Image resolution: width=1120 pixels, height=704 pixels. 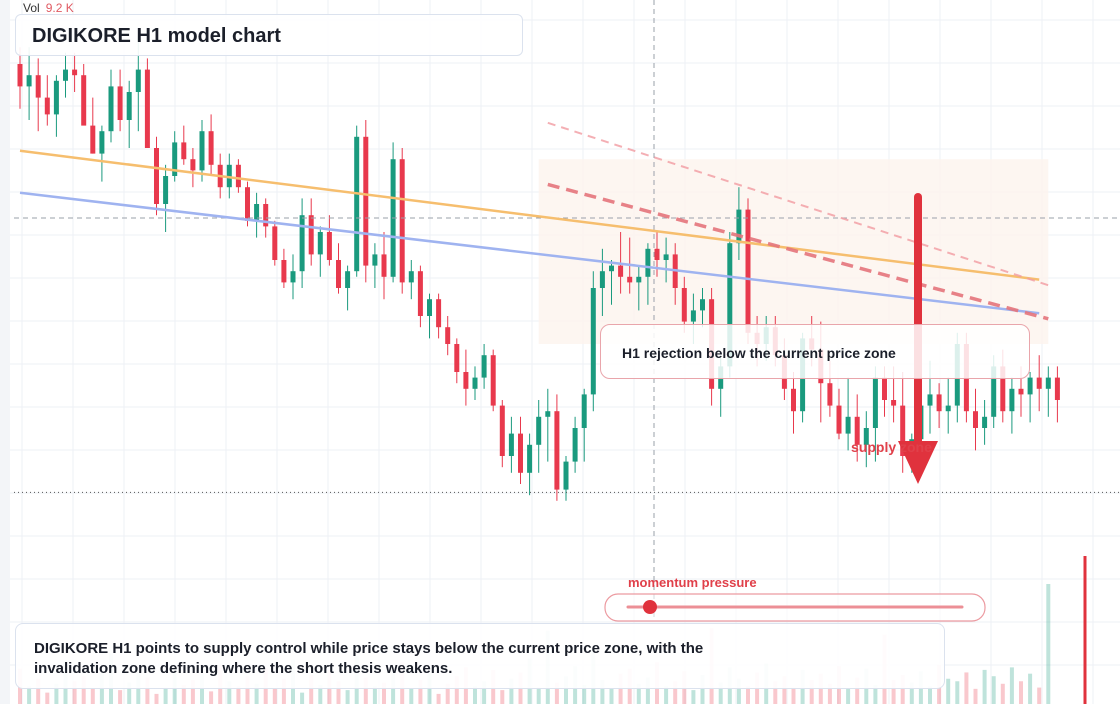 What do you see at coordinates (692, 582) in the screenshot?
I see `momentum-label: momentum pressure` at bounding box center [692, 582].